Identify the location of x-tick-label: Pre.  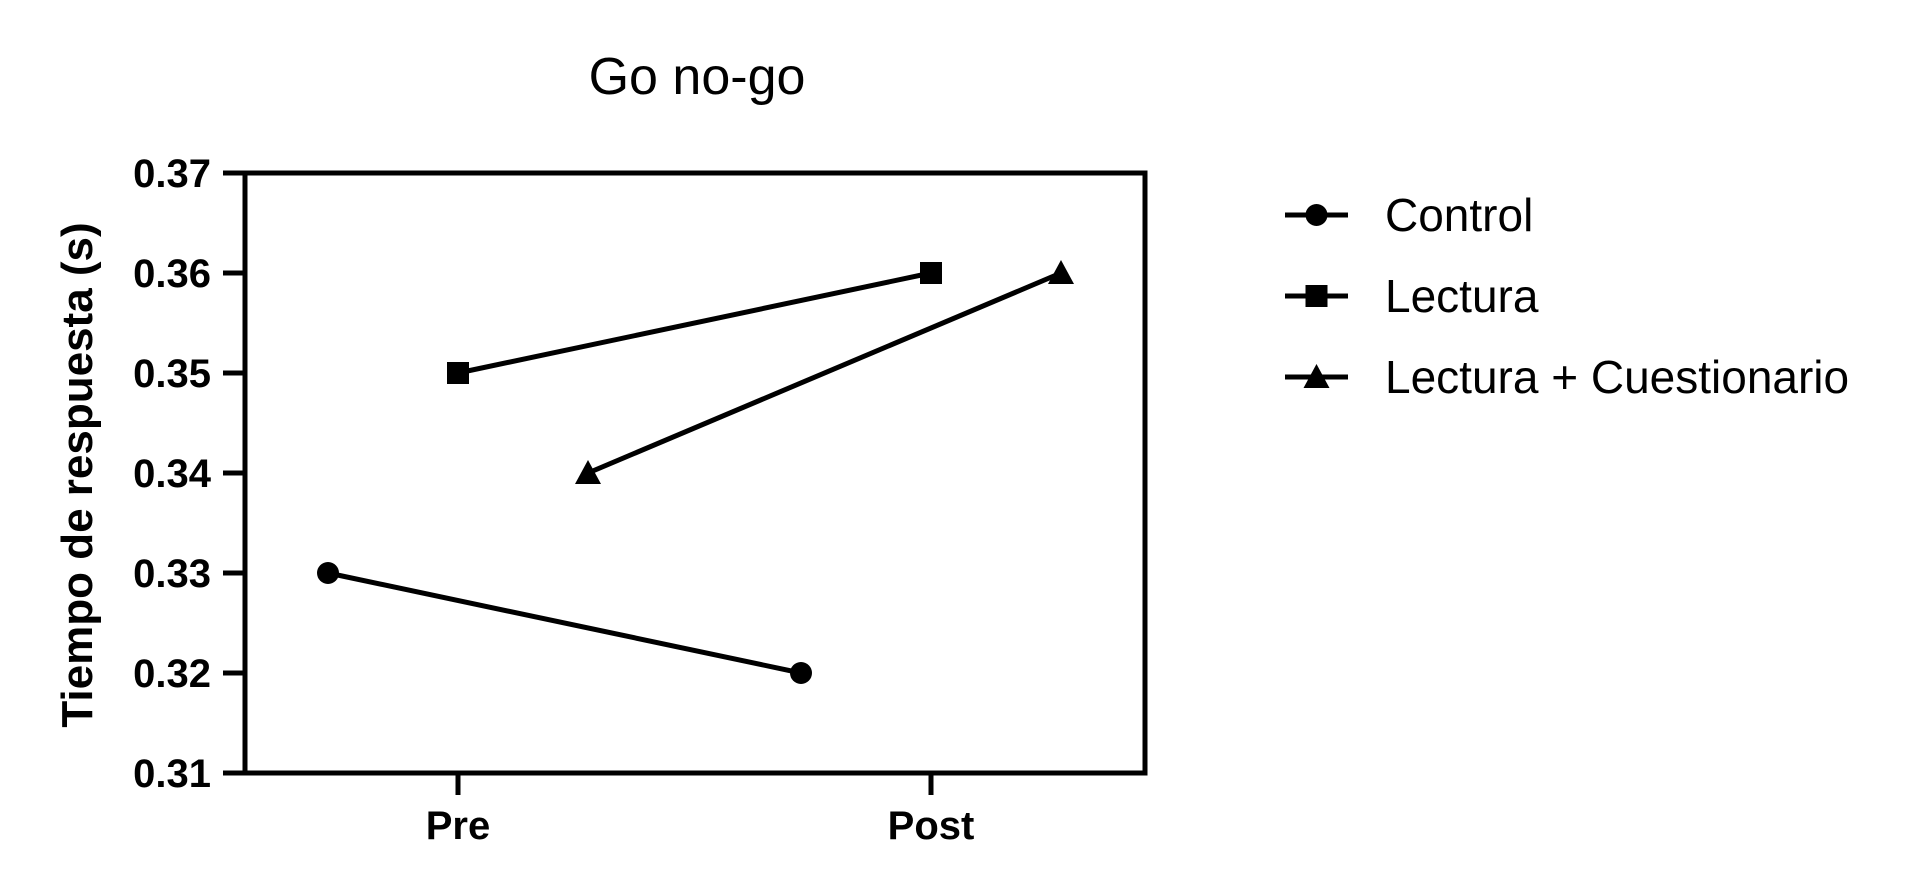
(458, 826).